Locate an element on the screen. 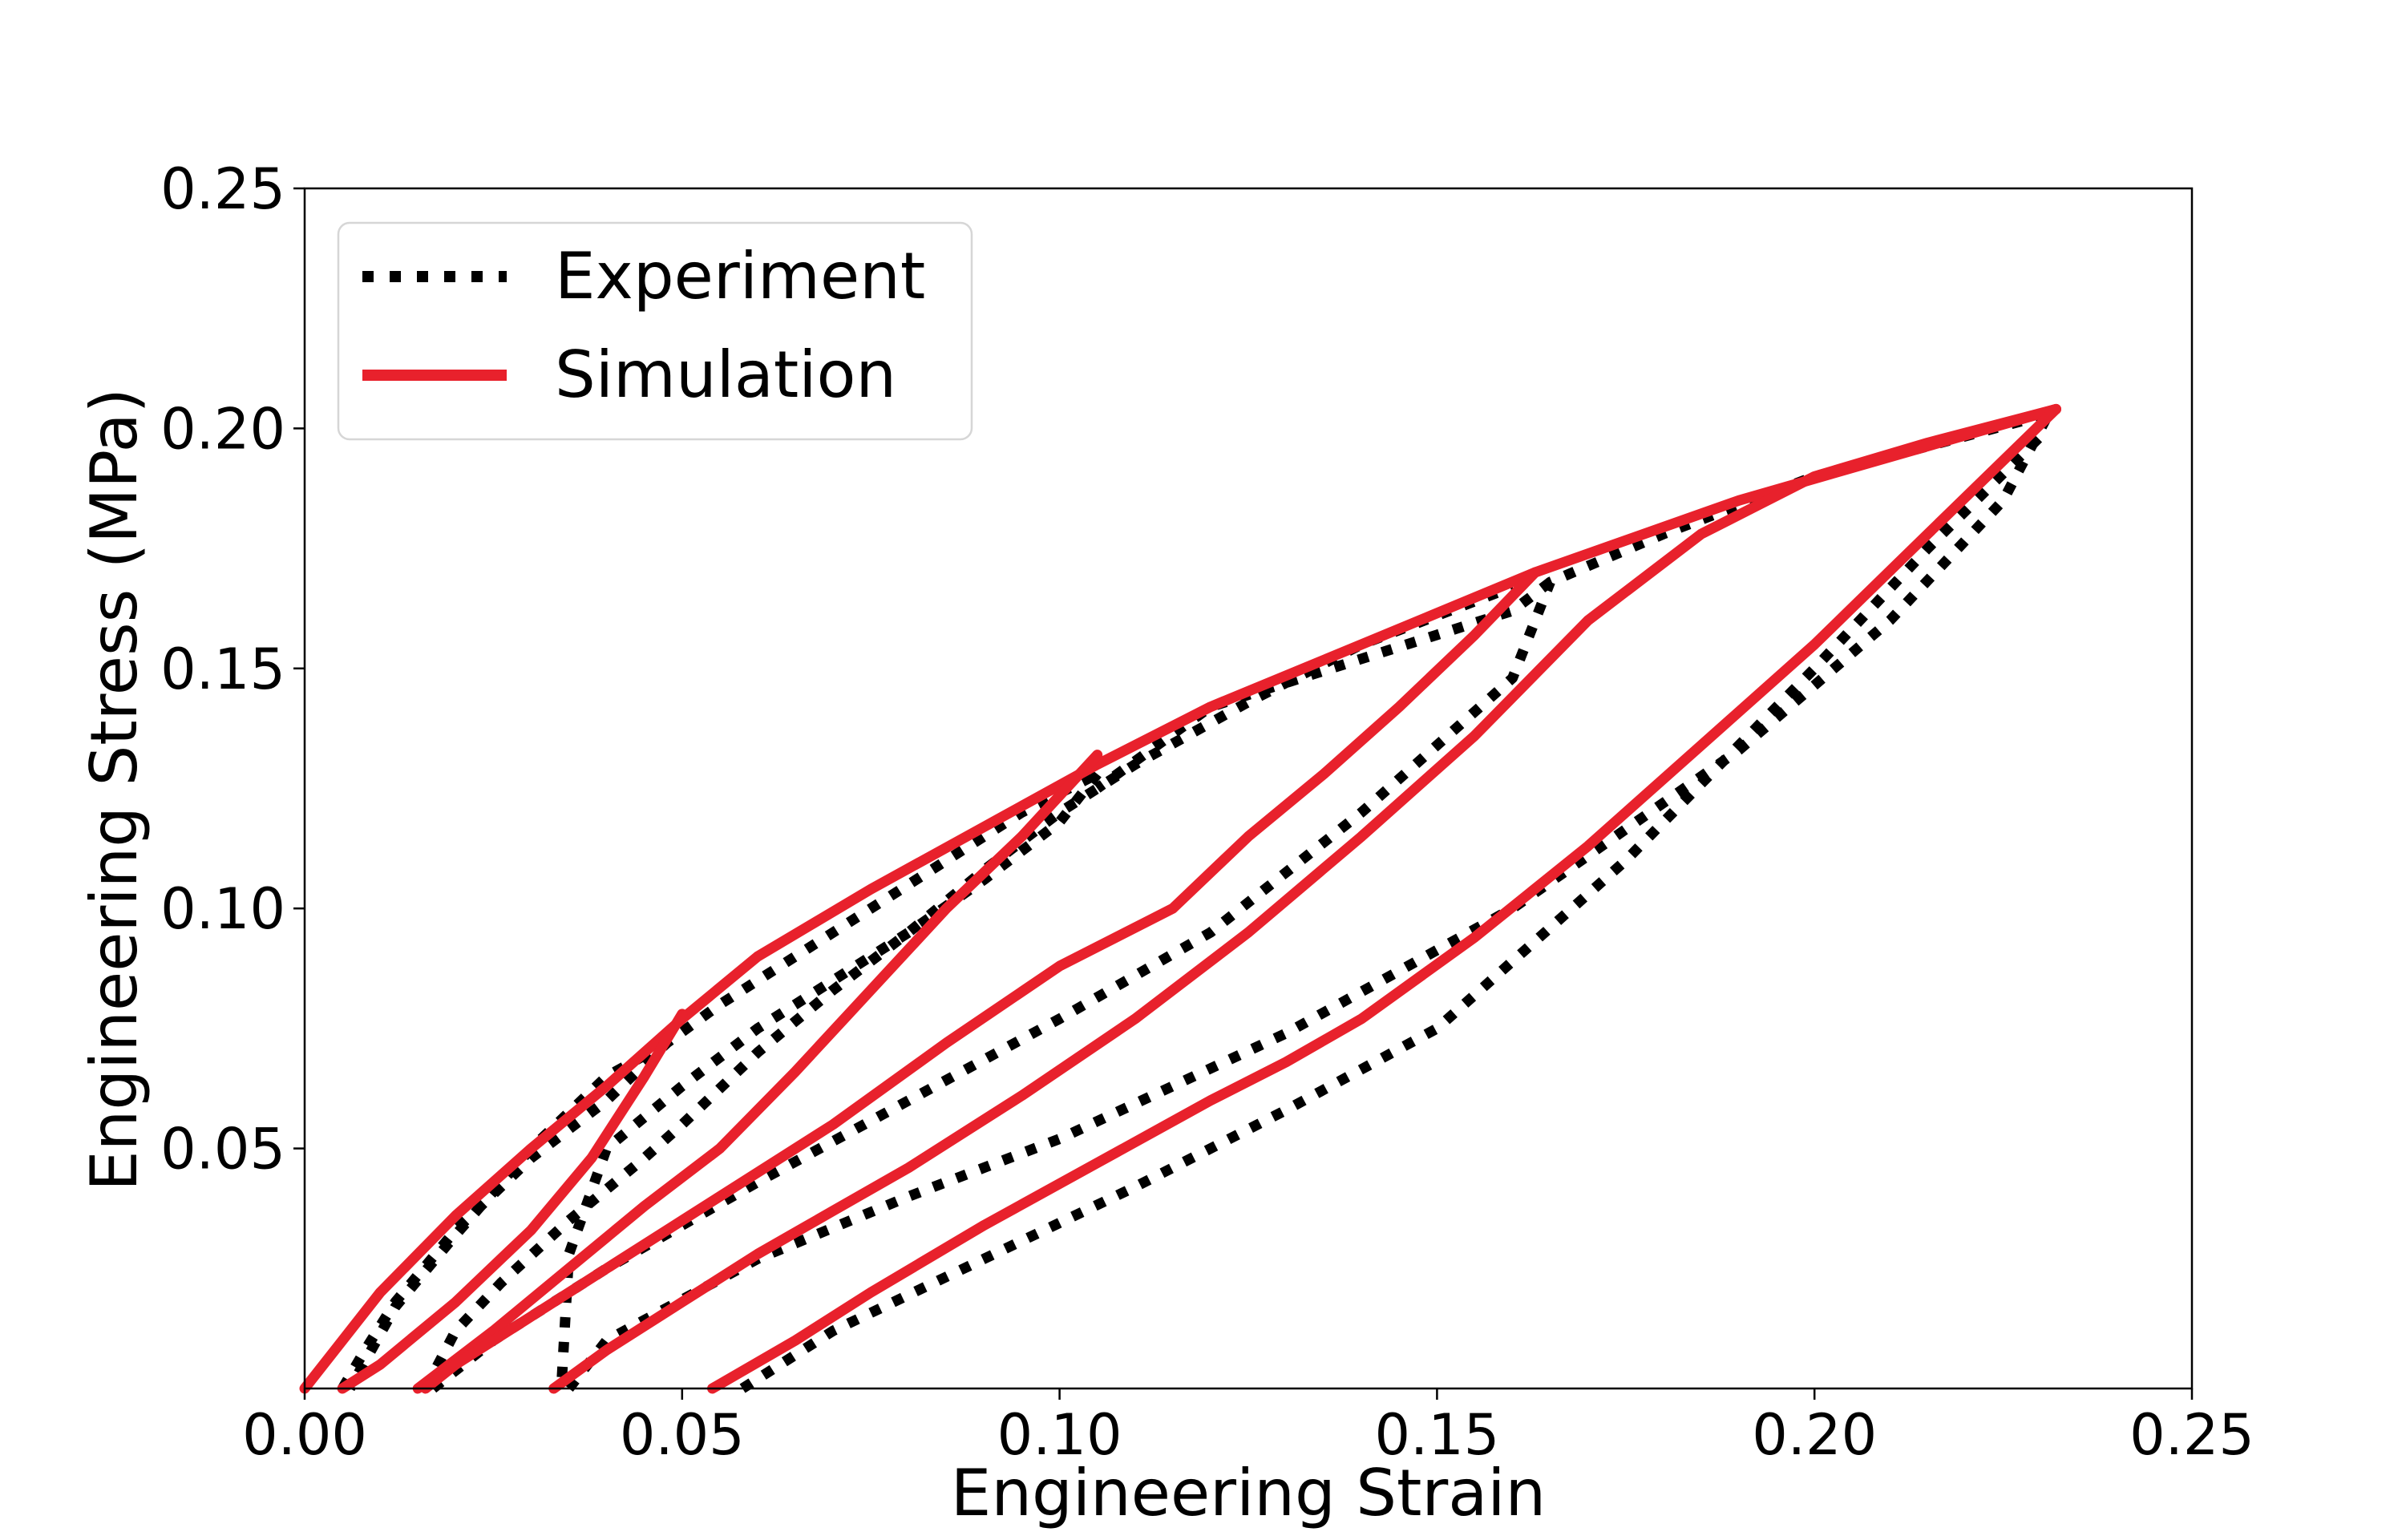 This screenshot has width=2406, height=1540. y-tick-label: 0.05 is located at coordinates (222, 1149).